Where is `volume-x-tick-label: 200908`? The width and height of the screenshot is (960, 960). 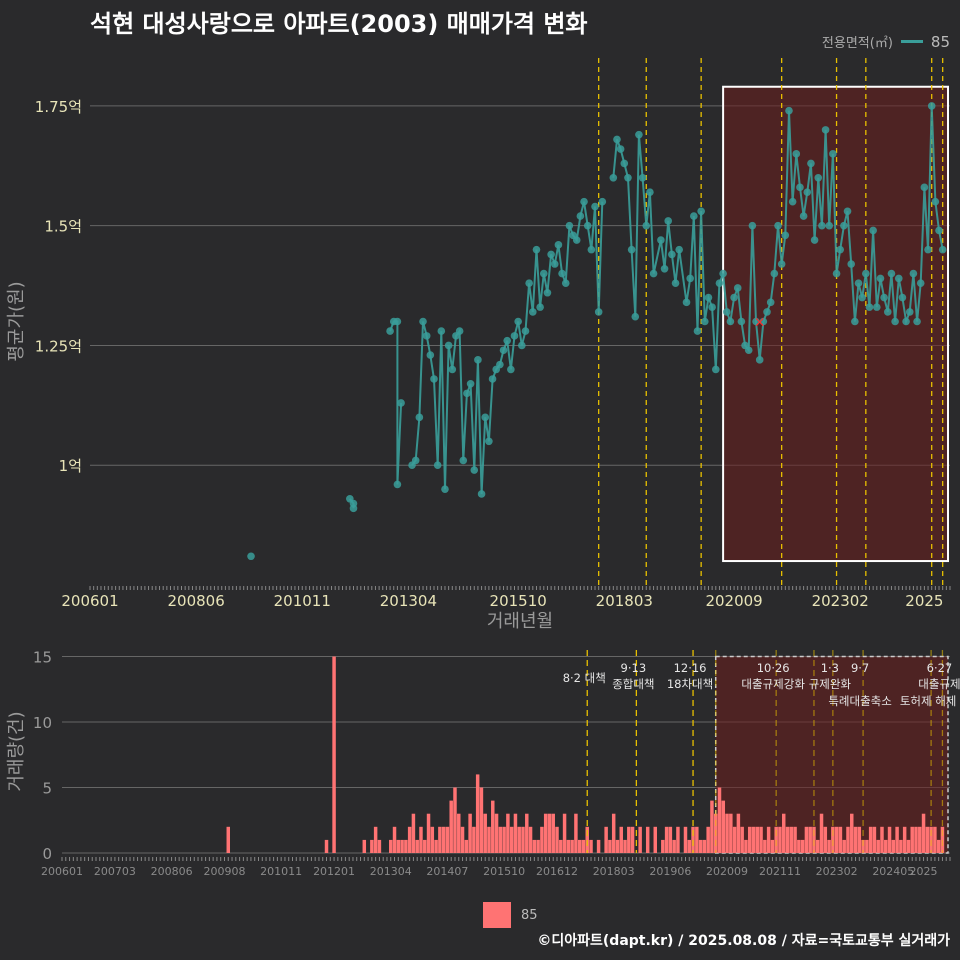
volume-x-tick-label: 200908 is located at coordinates (224, 871).